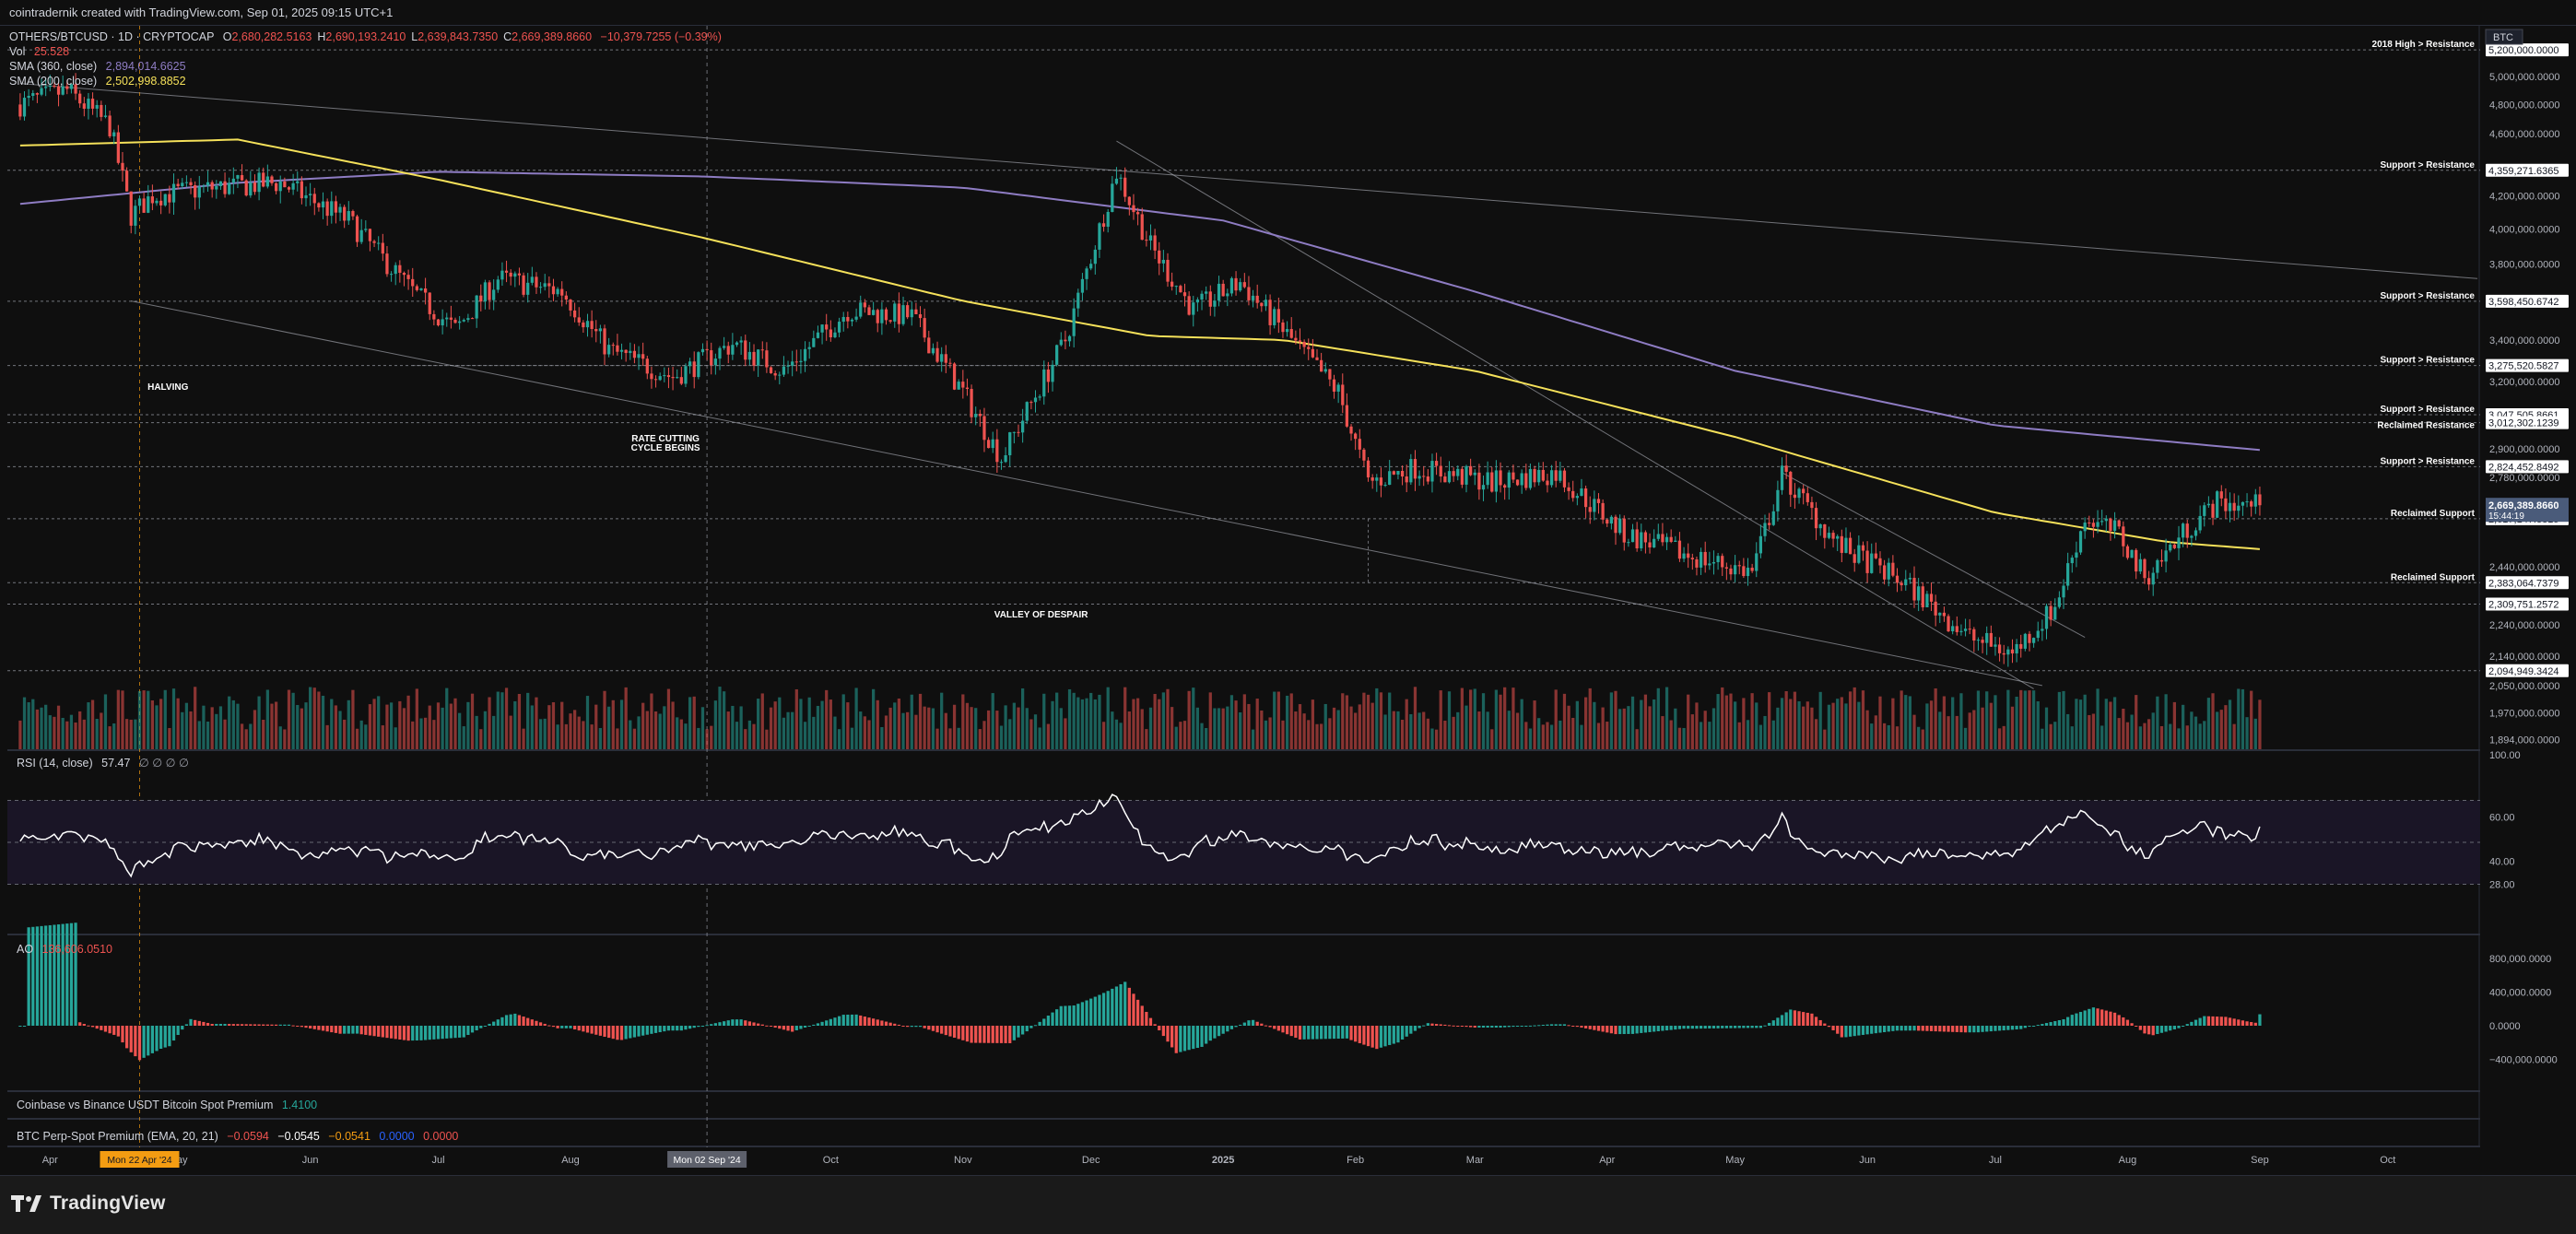 Image resolution: width=2576 pixels, height=1234 pixels. I want to click on tradingview-logo: TradingView, so click(88, 1204).